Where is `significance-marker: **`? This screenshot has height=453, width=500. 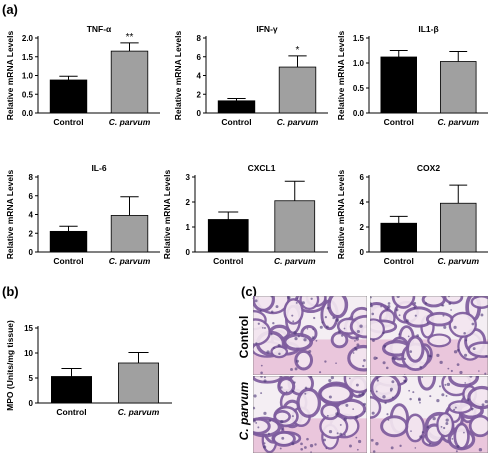
significance-marker: ** is located at coordinates (130, 37).